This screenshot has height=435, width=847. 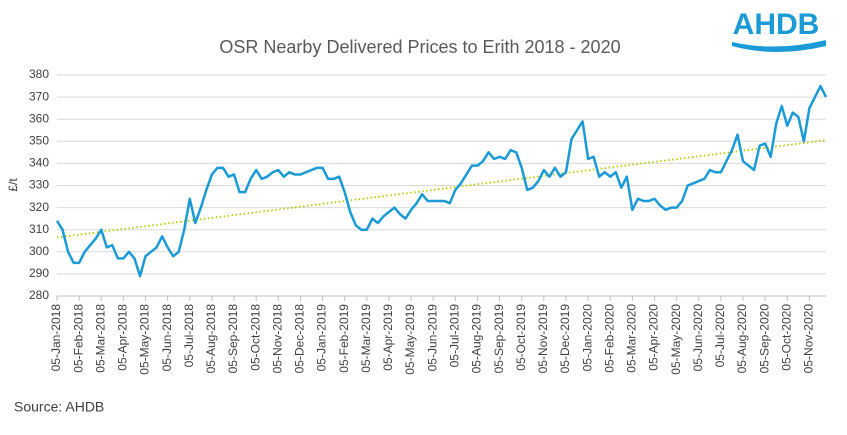 I want to click on logo-swoosh, so click(x=779, y=46).